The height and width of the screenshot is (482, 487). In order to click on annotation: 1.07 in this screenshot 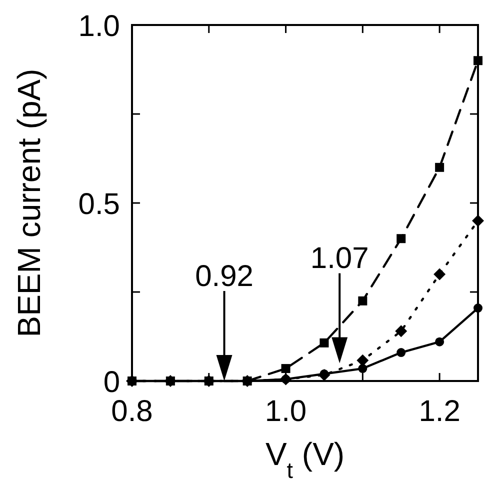, I will do `click(339, 259)`.